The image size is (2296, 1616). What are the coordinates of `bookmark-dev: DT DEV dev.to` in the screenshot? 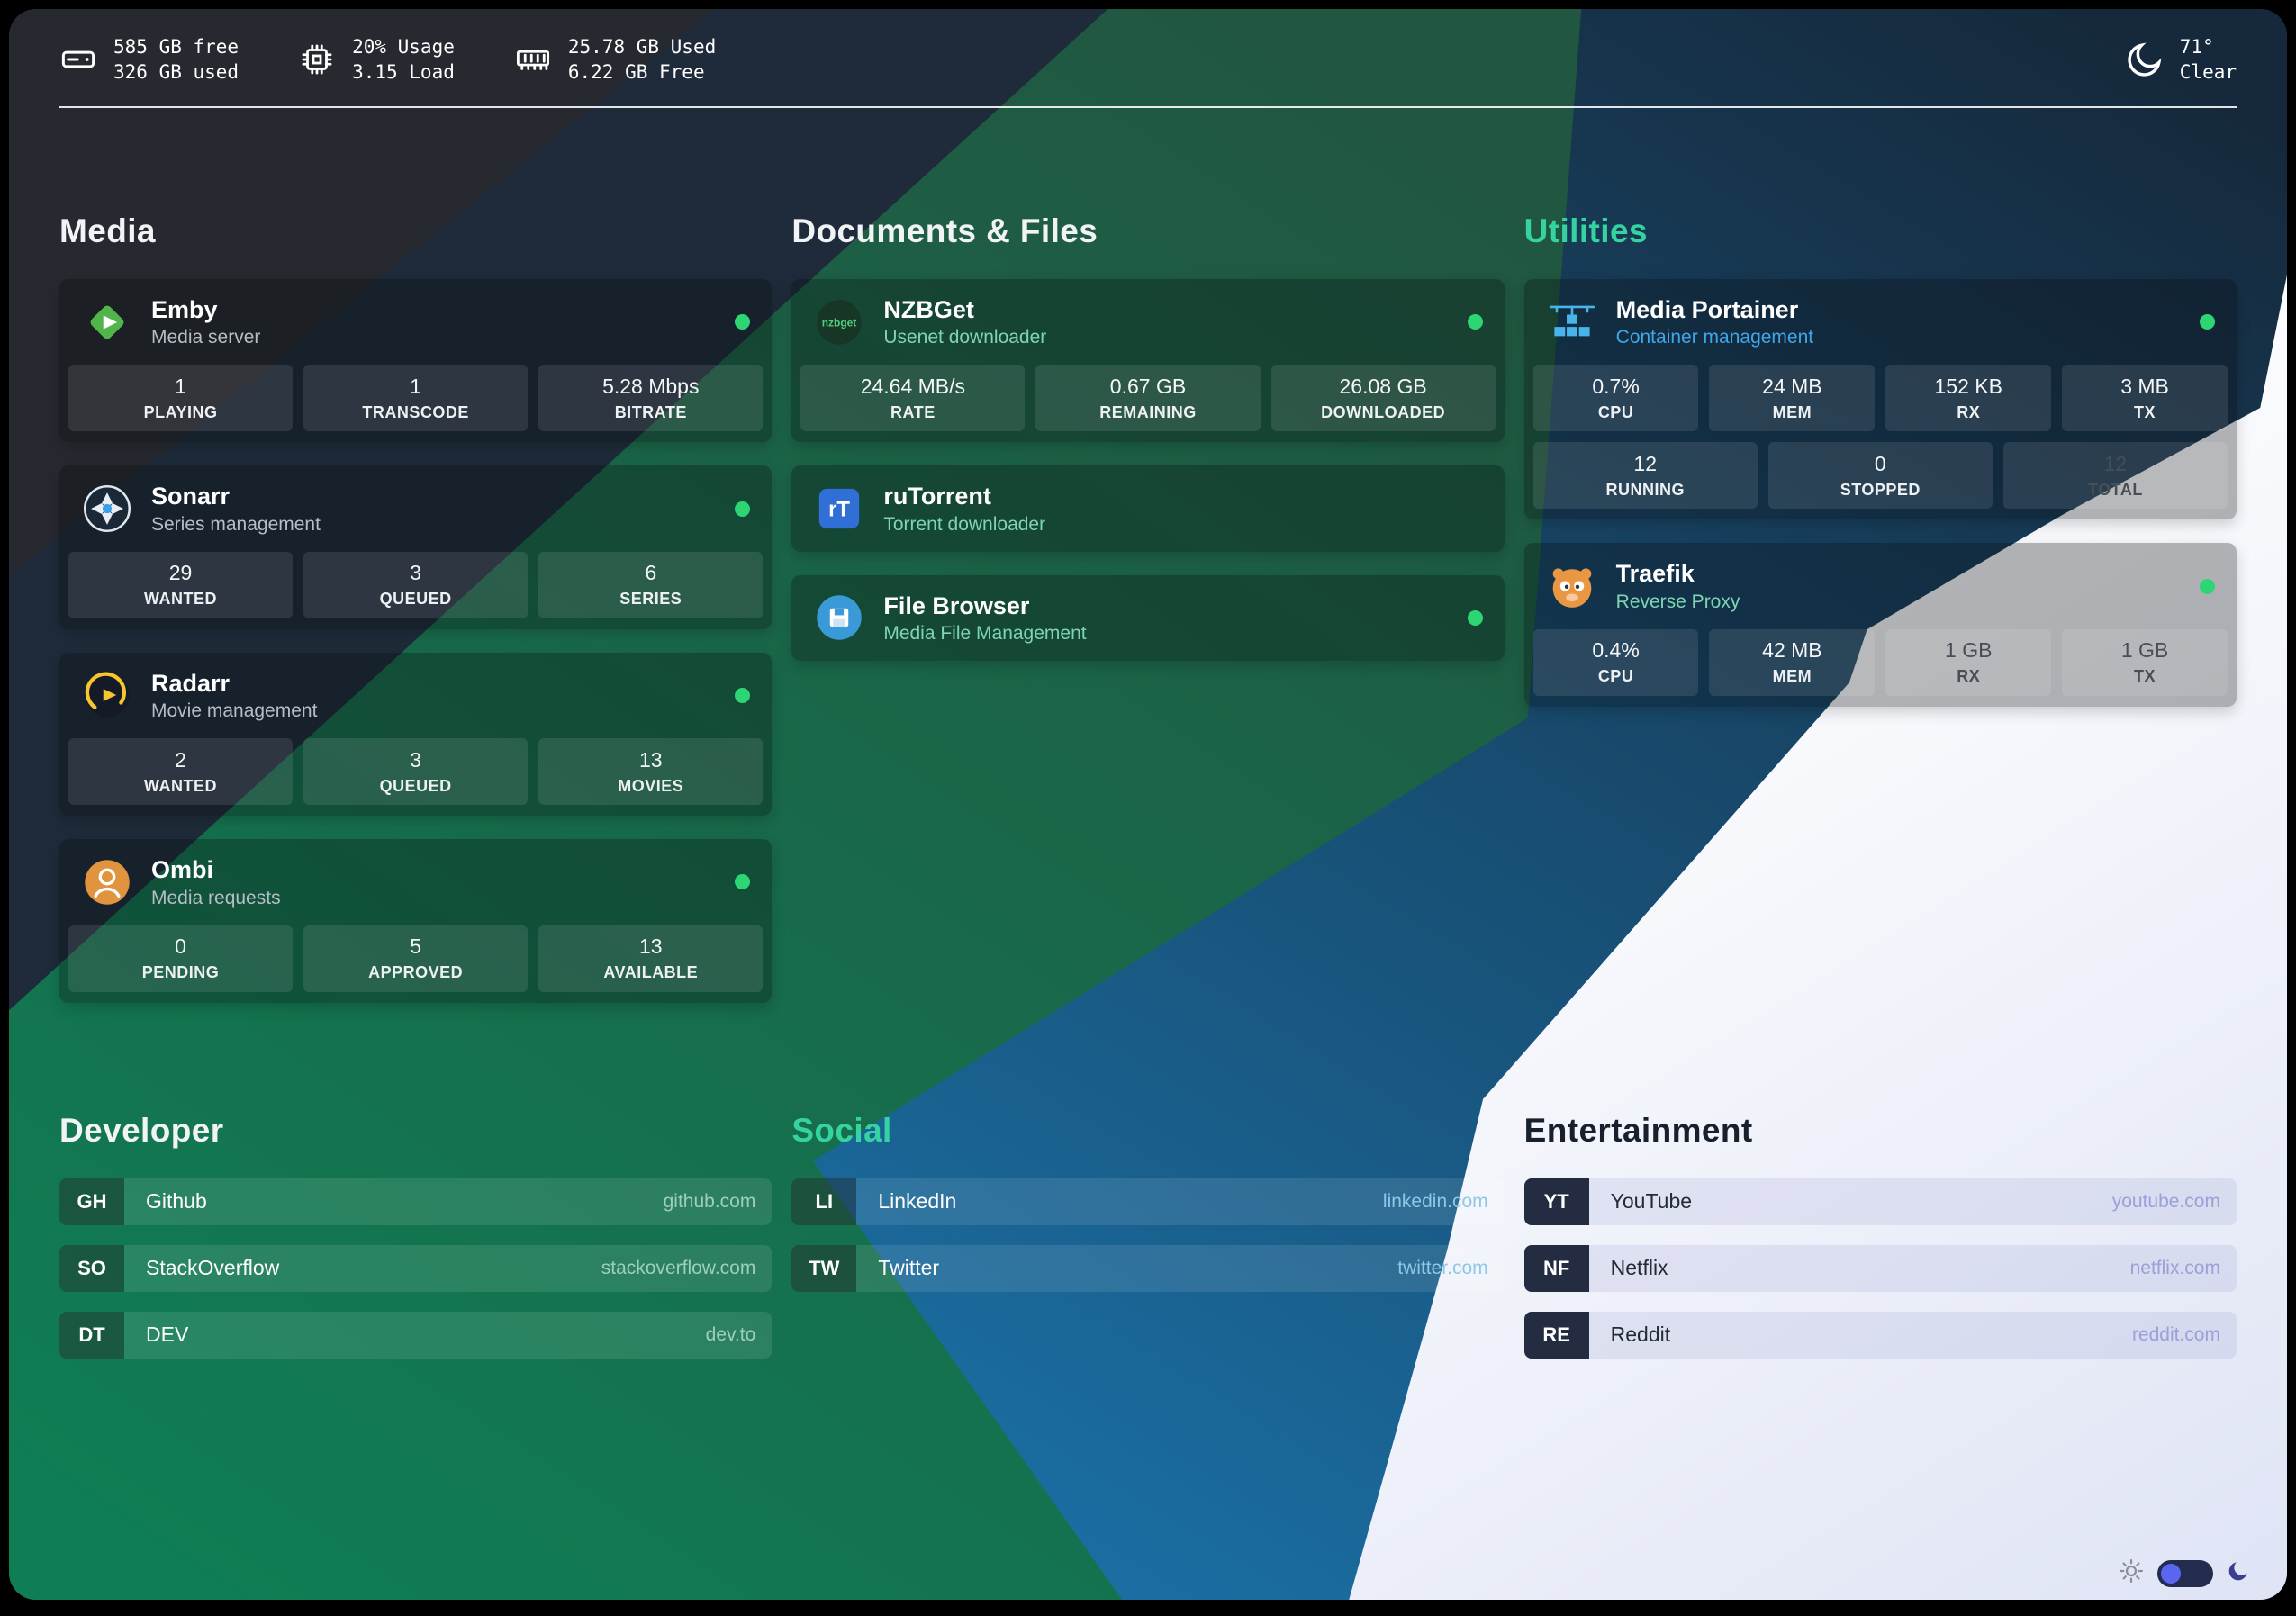 It's located at (416, 1335).